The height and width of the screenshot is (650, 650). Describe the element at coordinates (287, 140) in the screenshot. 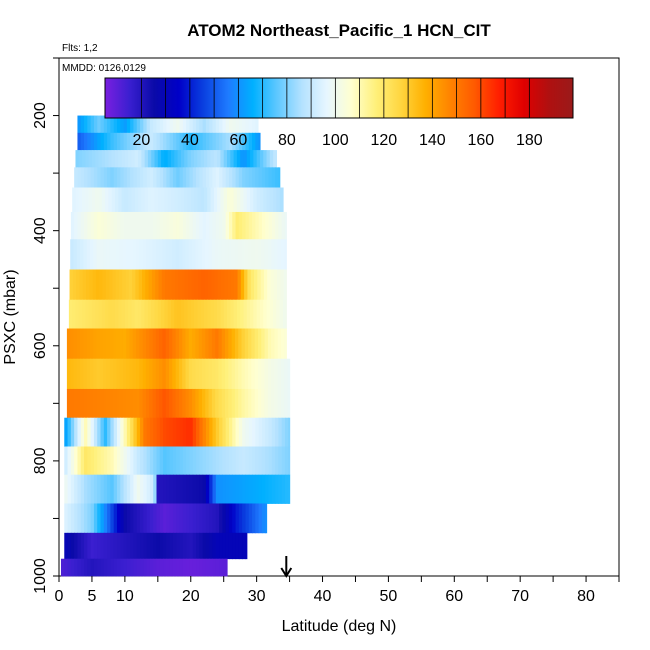

I see `colorbar-tick-label: 80` at that location.